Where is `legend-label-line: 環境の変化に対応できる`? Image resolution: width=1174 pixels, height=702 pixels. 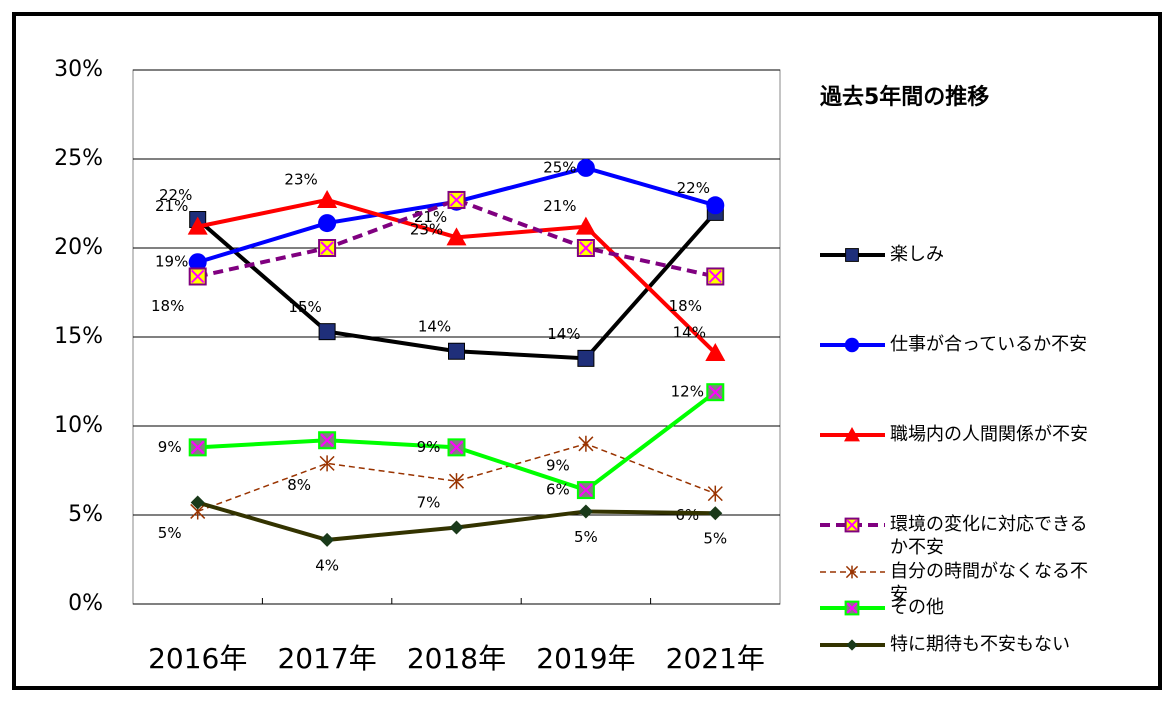
legend-label-line: 環境の変化に対応できる is located at coordinates (989, 524).